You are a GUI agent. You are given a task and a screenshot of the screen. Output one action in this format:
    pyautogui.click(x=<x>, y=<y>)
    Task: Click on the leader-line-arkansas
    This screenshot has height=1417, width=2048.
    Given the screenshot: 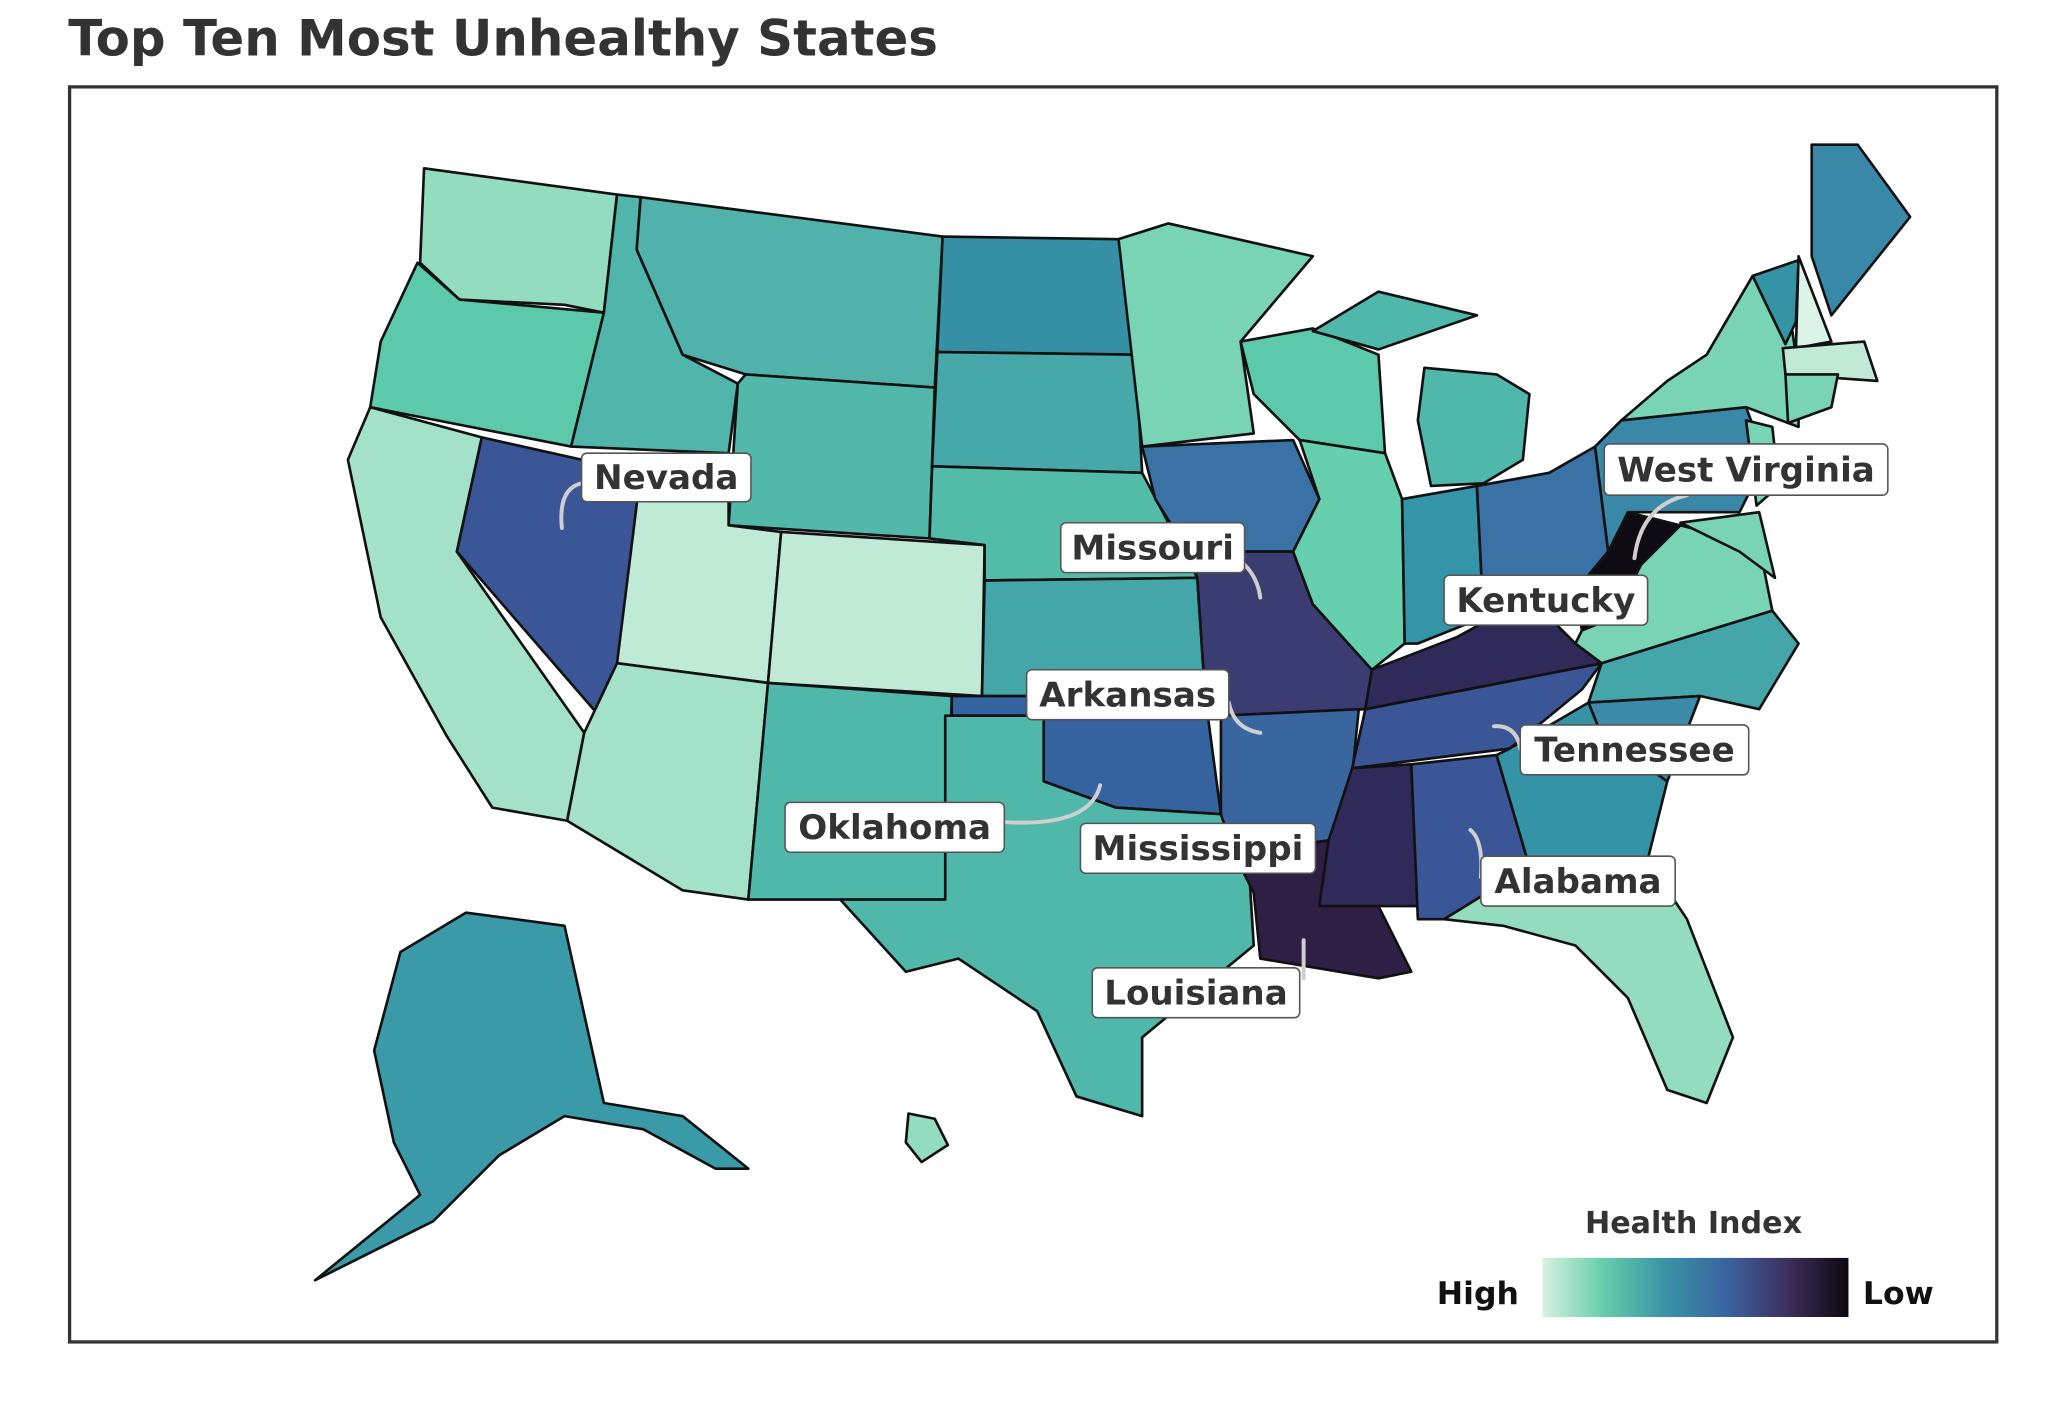 What is the action you would take?
    pyautogui.click(x=1244, y=717)
    